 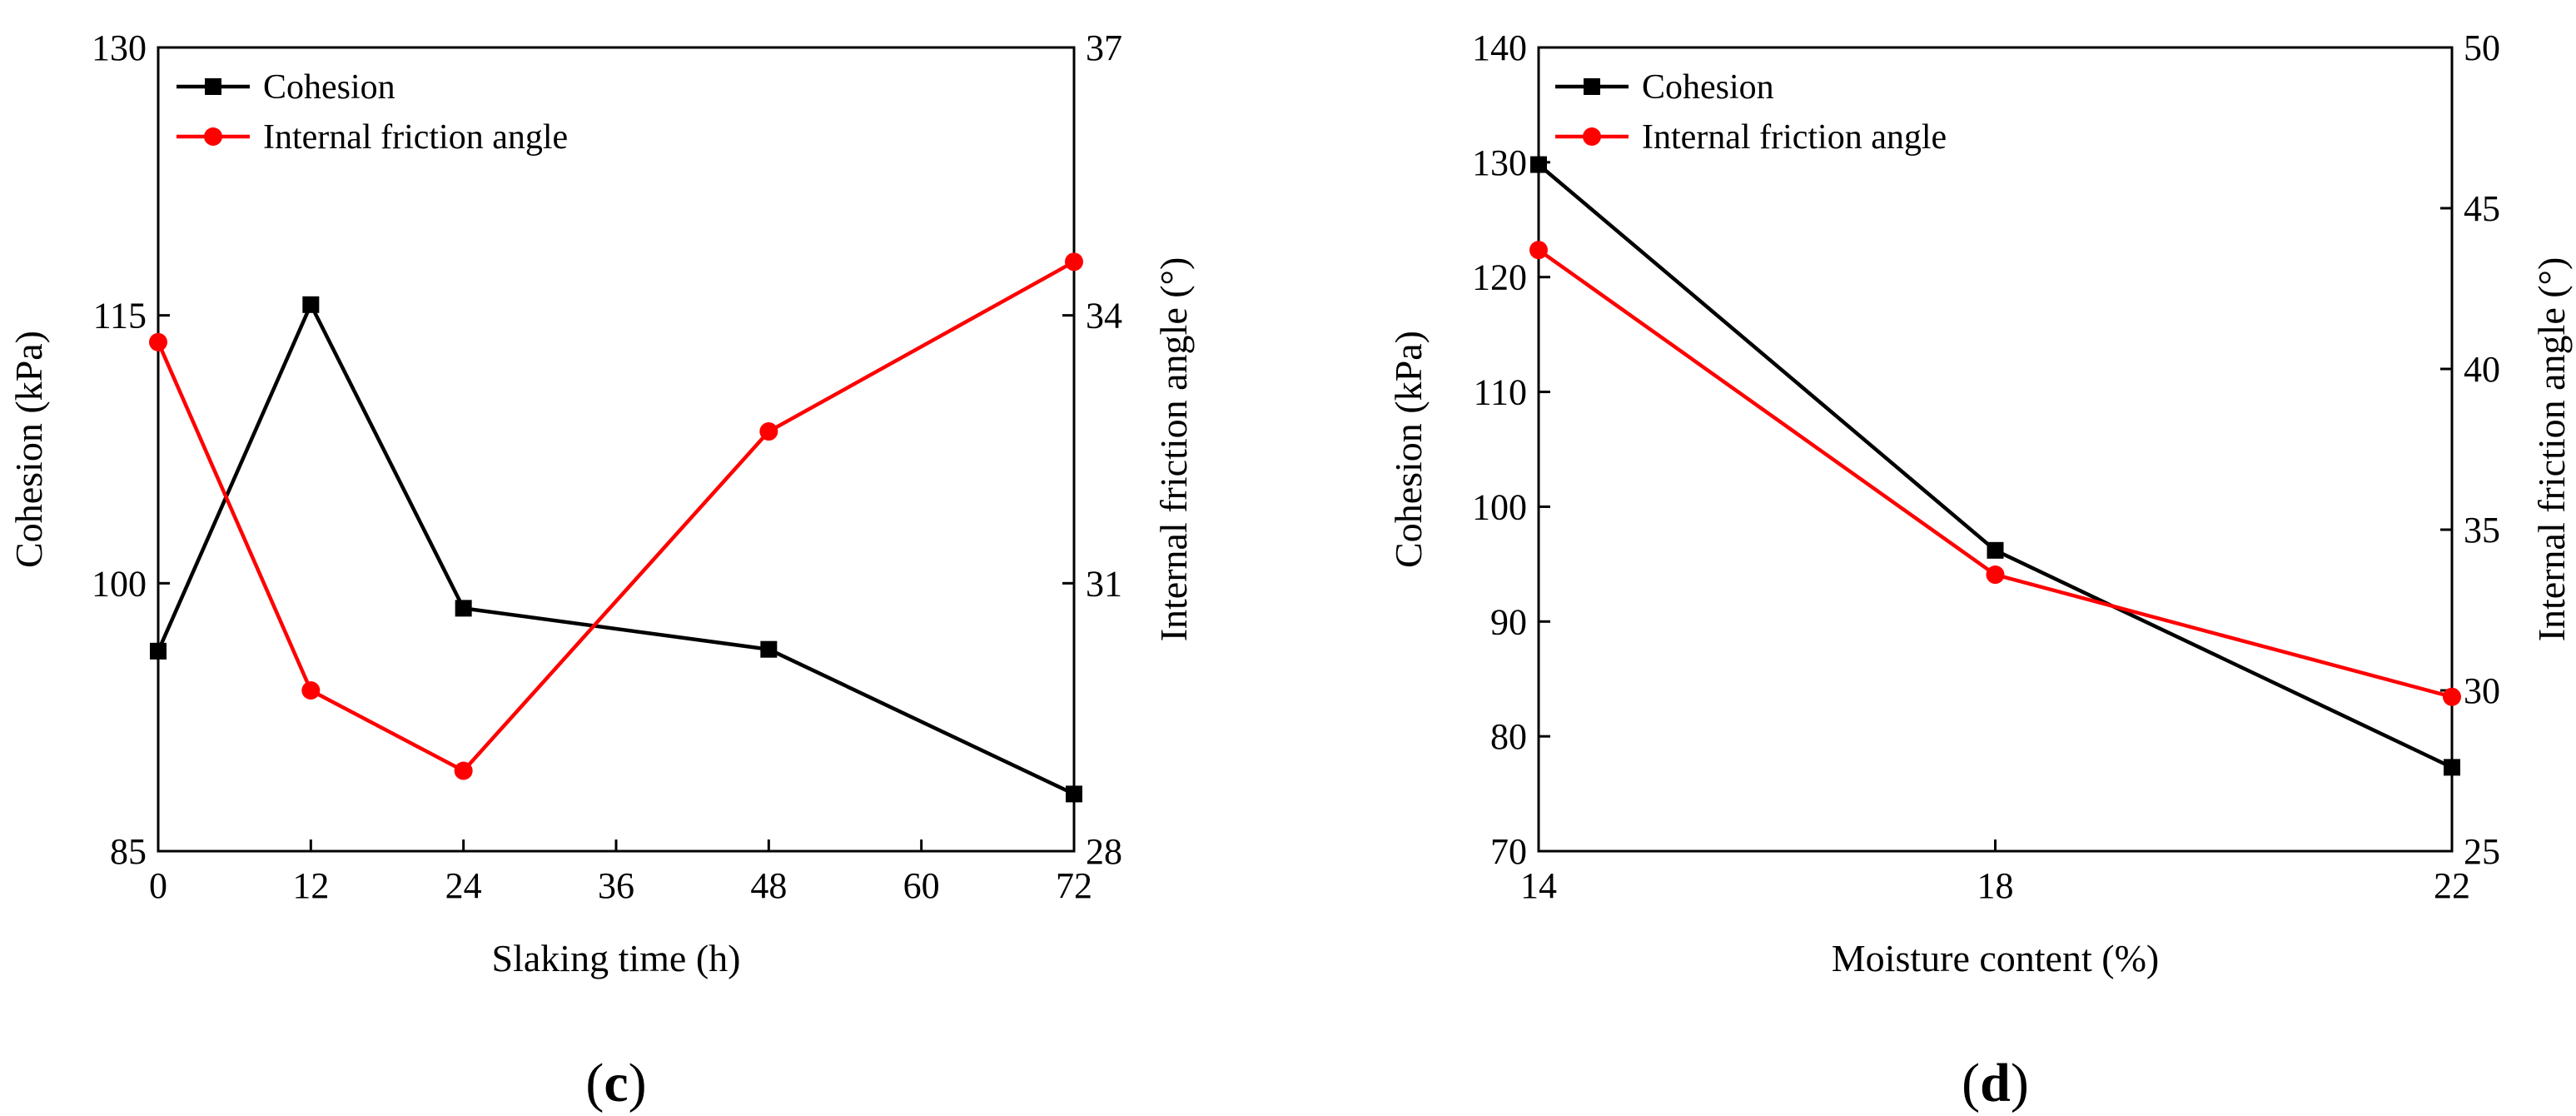 What do you see at coordinates (1104, 851) in the screenshot?
I see `y-right-tick-label: 28` at bounding box center [1104, 851].